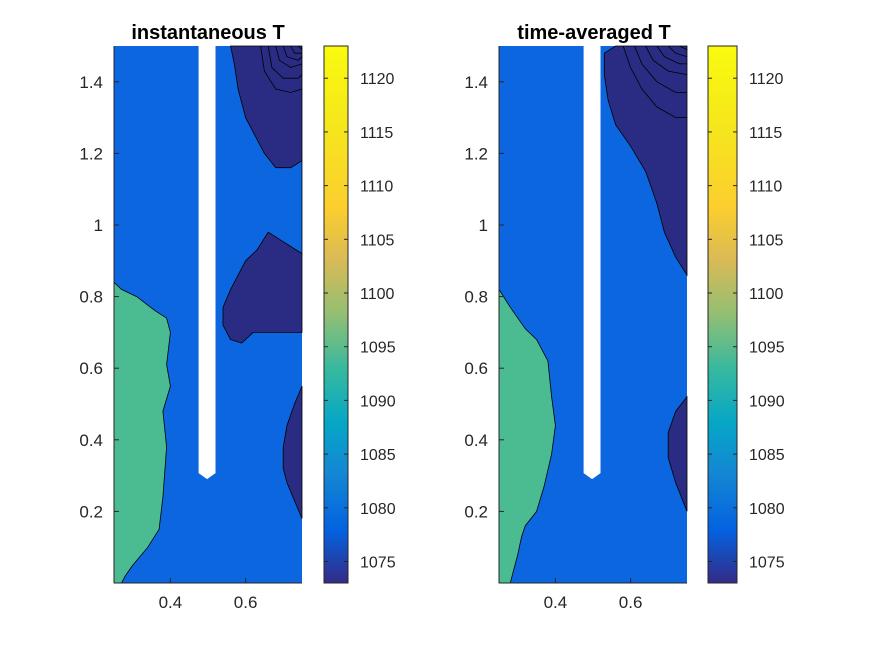 This screenshot has width=875, height=656. What do you see at coordinates (593, 33) in the screenshot?
I see `plot-title: time-averaged T` at bounding box center [593, 33].